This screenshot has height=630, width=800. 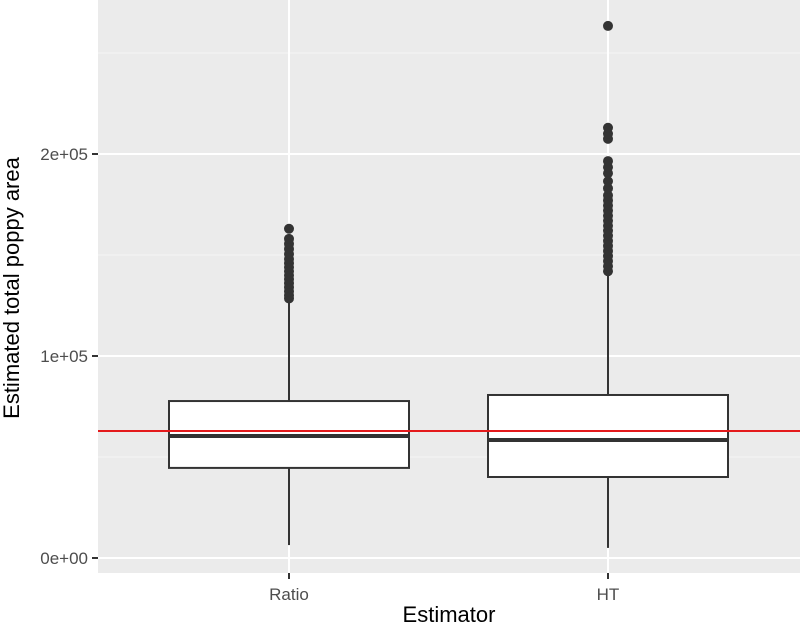 I want to click on x-axis: Ratio HT, so click(x=444, y=588).